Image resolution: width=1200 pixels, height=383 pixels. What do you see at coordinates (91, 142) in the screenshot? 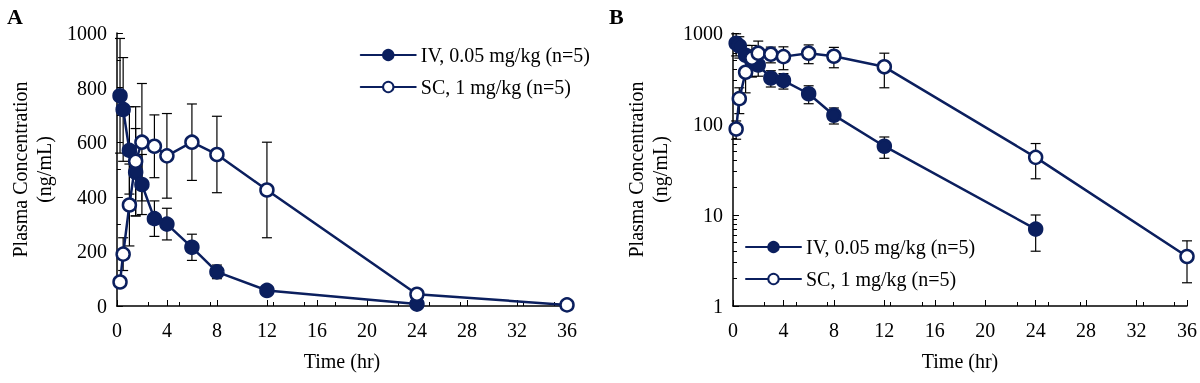
I see `y-tick-label: 600` at bounding box center [91, 142].